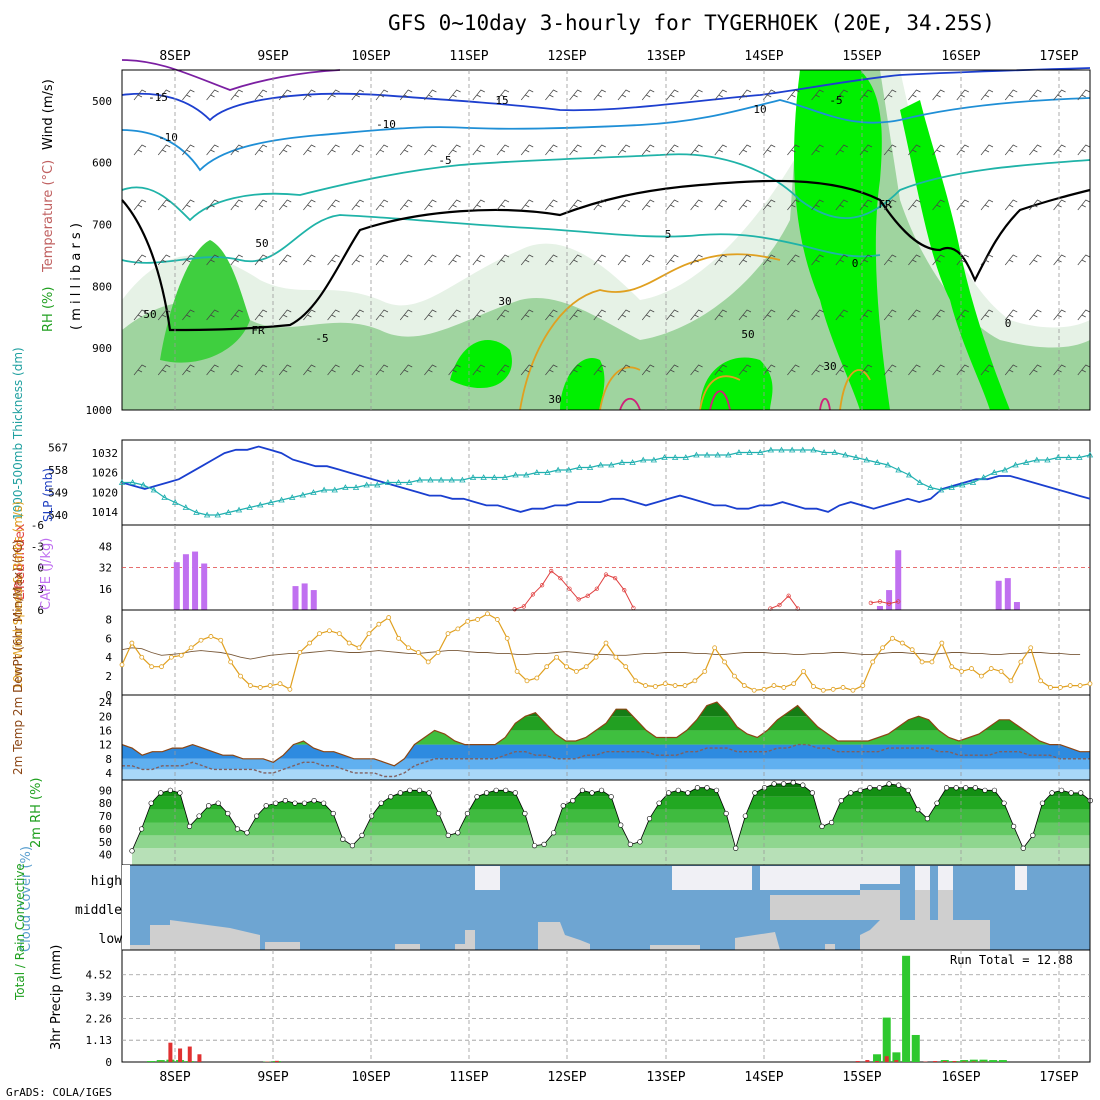 The image size is (1100, 1100). I want to click on contour-label: 10, so click(759, 109).